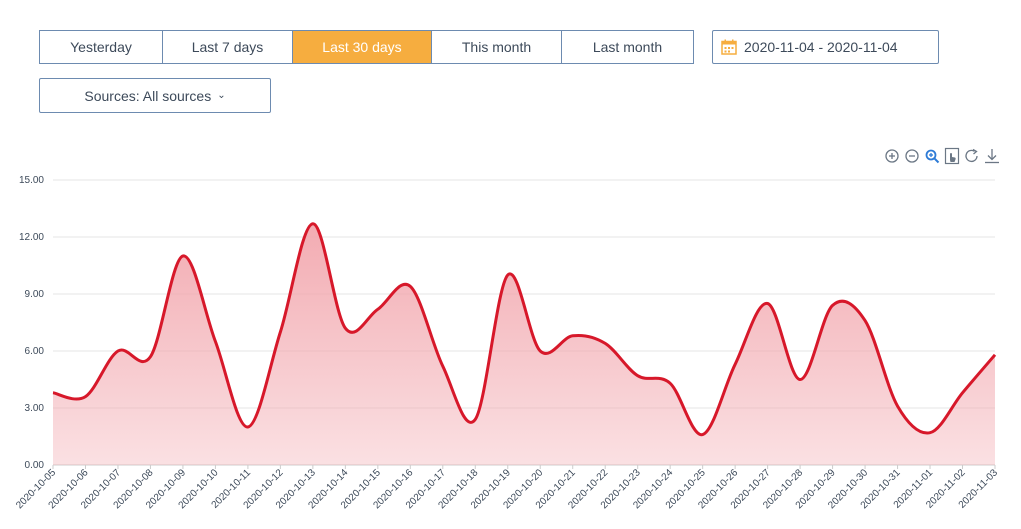  I want to click on y-tick-label: 3.00, so click(35, 408).